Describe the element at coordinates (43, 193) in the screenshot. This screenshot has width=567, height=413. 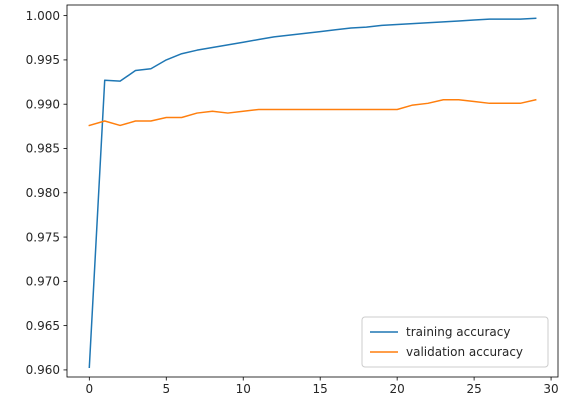
I see `y-tick-label: 0.980` at that location.